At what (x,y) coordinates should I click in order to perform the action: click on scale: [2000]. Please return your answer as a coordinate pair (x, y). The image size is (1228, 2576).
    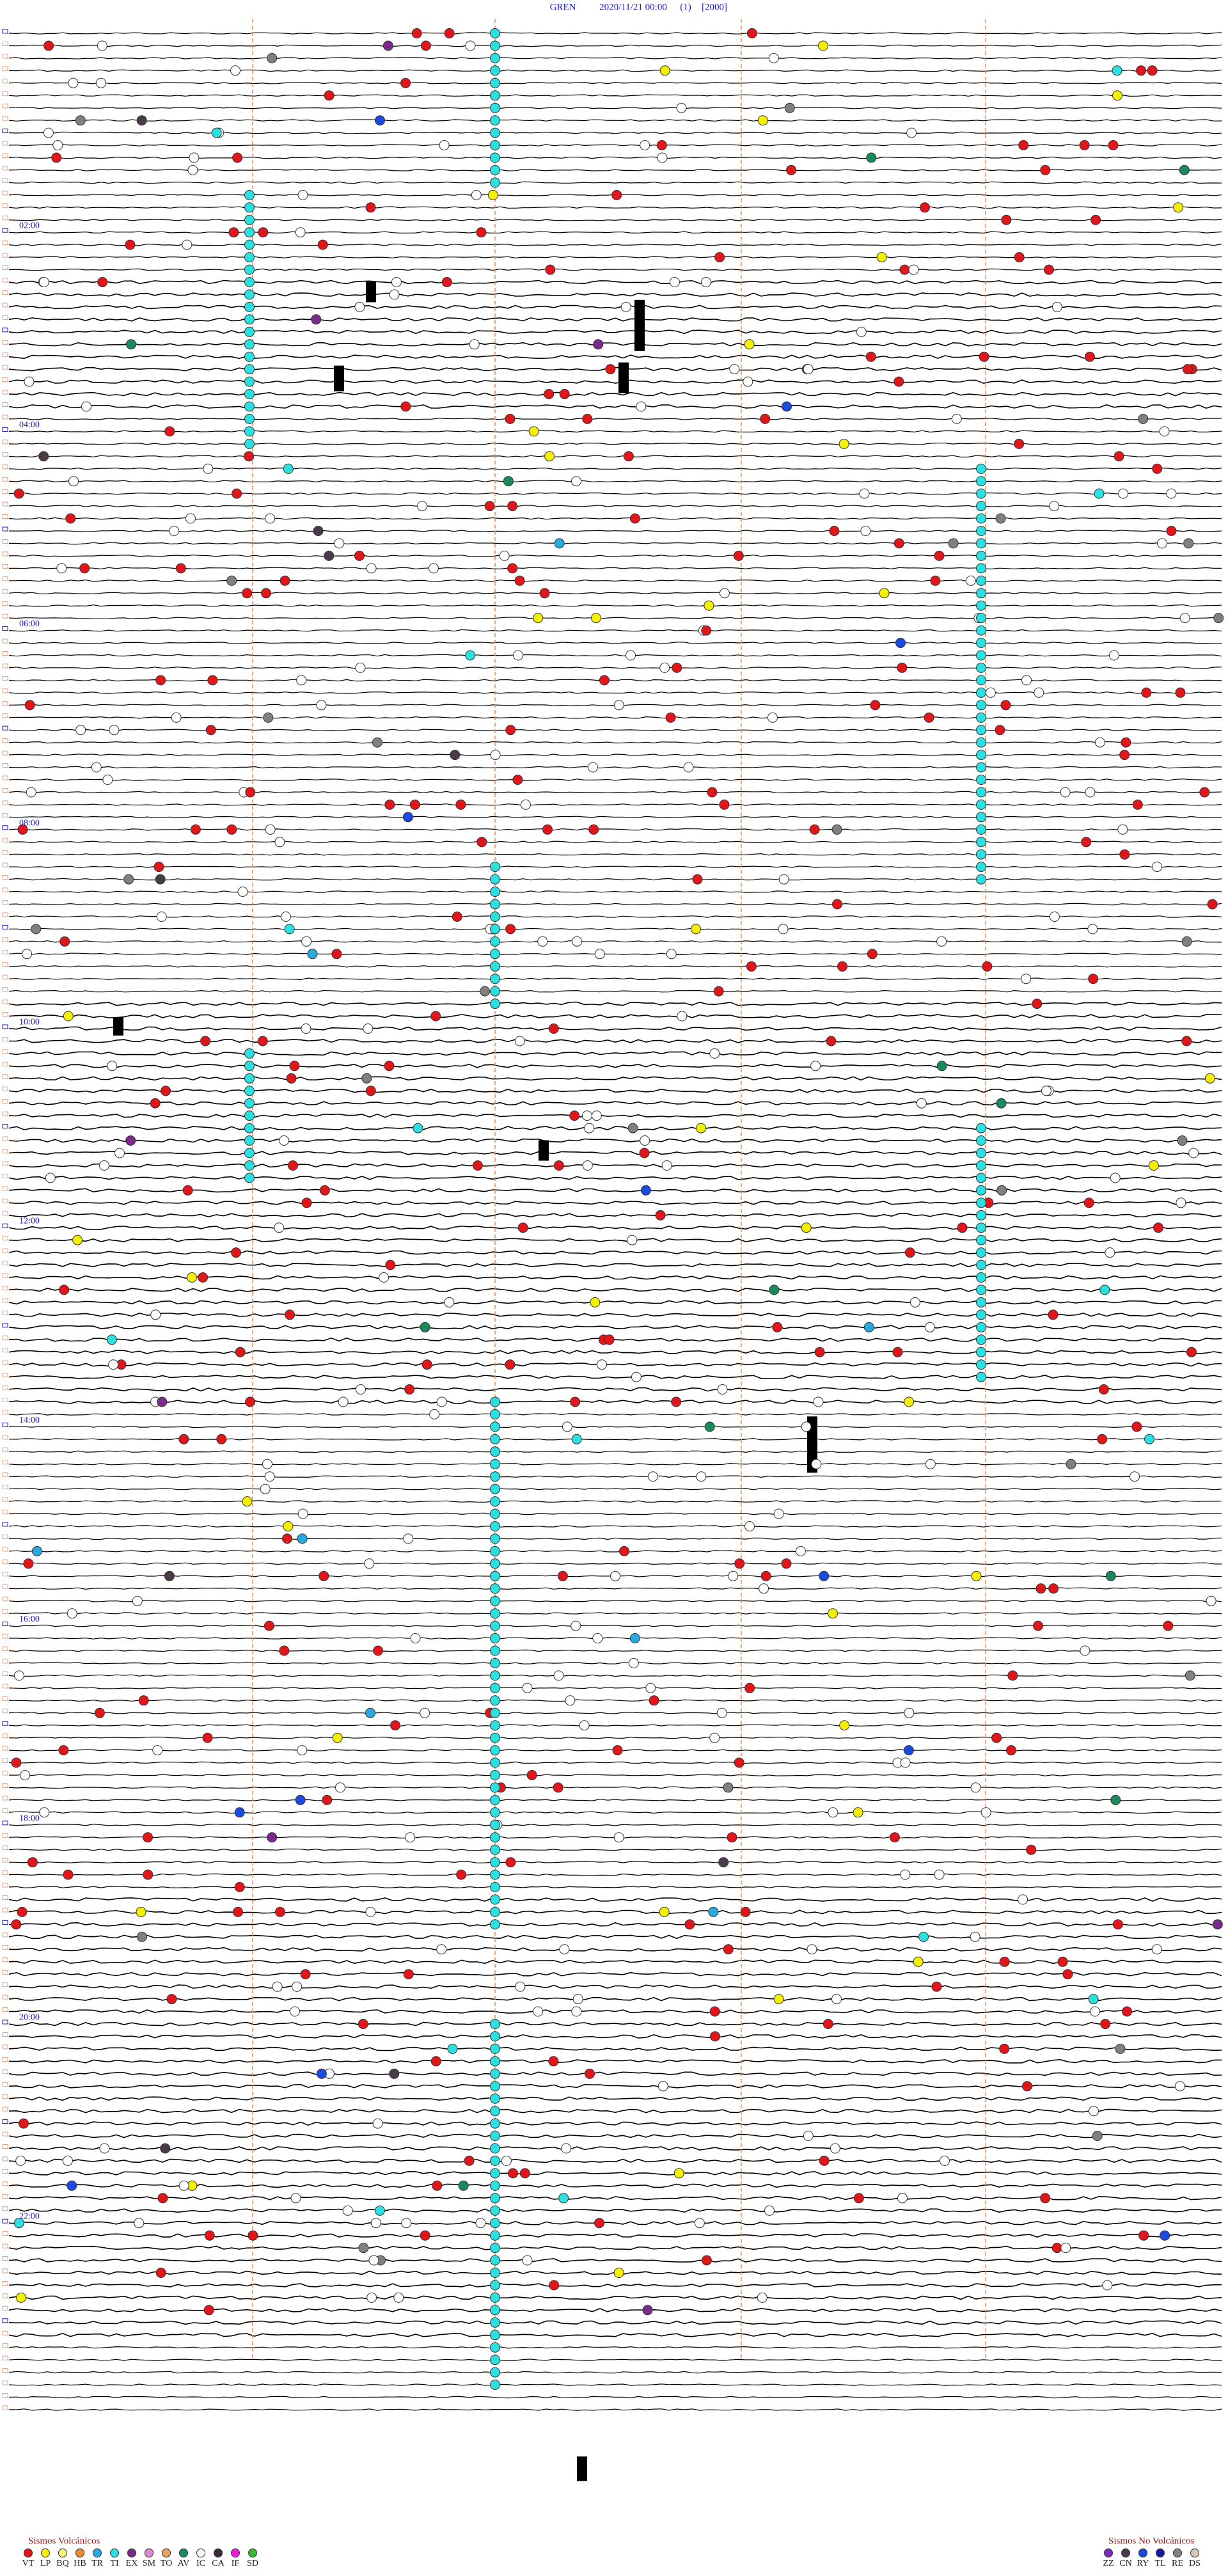
    Looking at the image, I should click on (714, 7).